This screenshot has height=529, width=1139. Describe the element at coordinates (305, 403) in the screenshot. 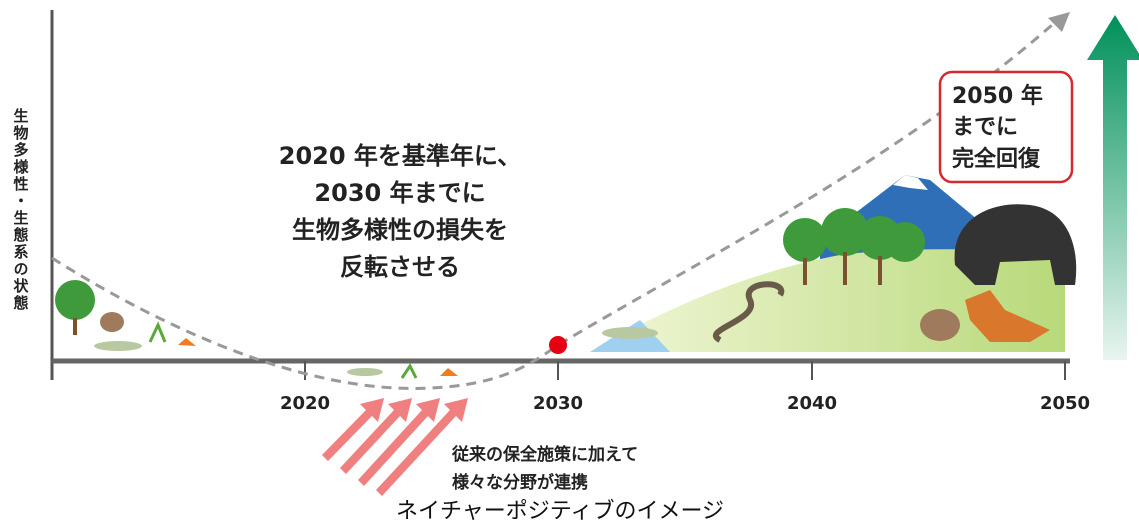

I see `x-label: 2020` at that location.